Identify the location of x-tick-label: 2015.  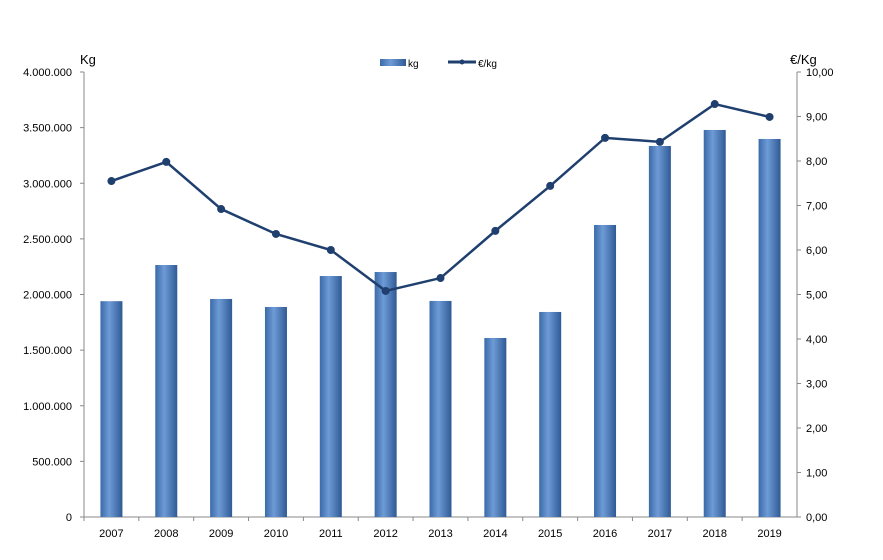
(550, 534).